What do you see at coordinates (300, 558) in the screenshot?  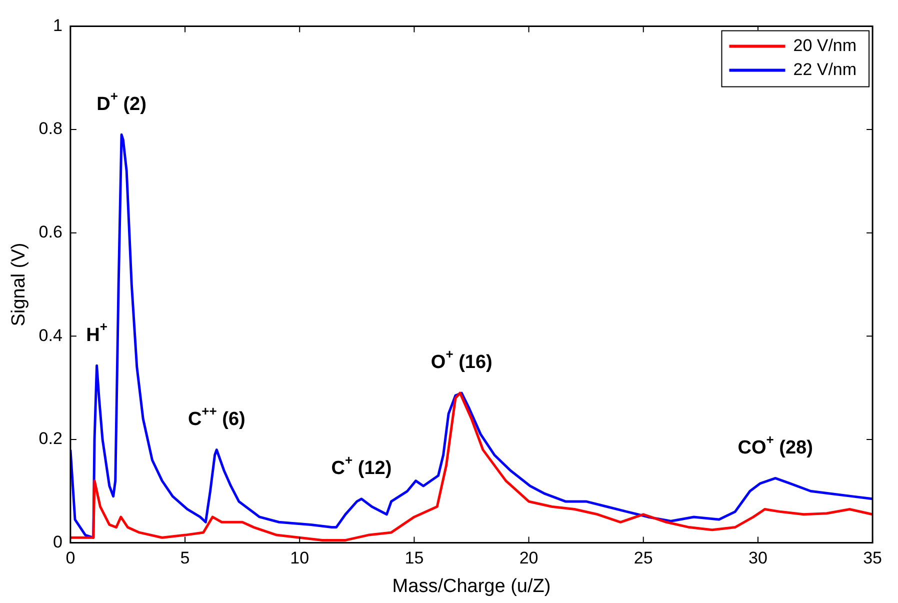 I see `x-tick-label: 10` at bounding box center [300, 558].